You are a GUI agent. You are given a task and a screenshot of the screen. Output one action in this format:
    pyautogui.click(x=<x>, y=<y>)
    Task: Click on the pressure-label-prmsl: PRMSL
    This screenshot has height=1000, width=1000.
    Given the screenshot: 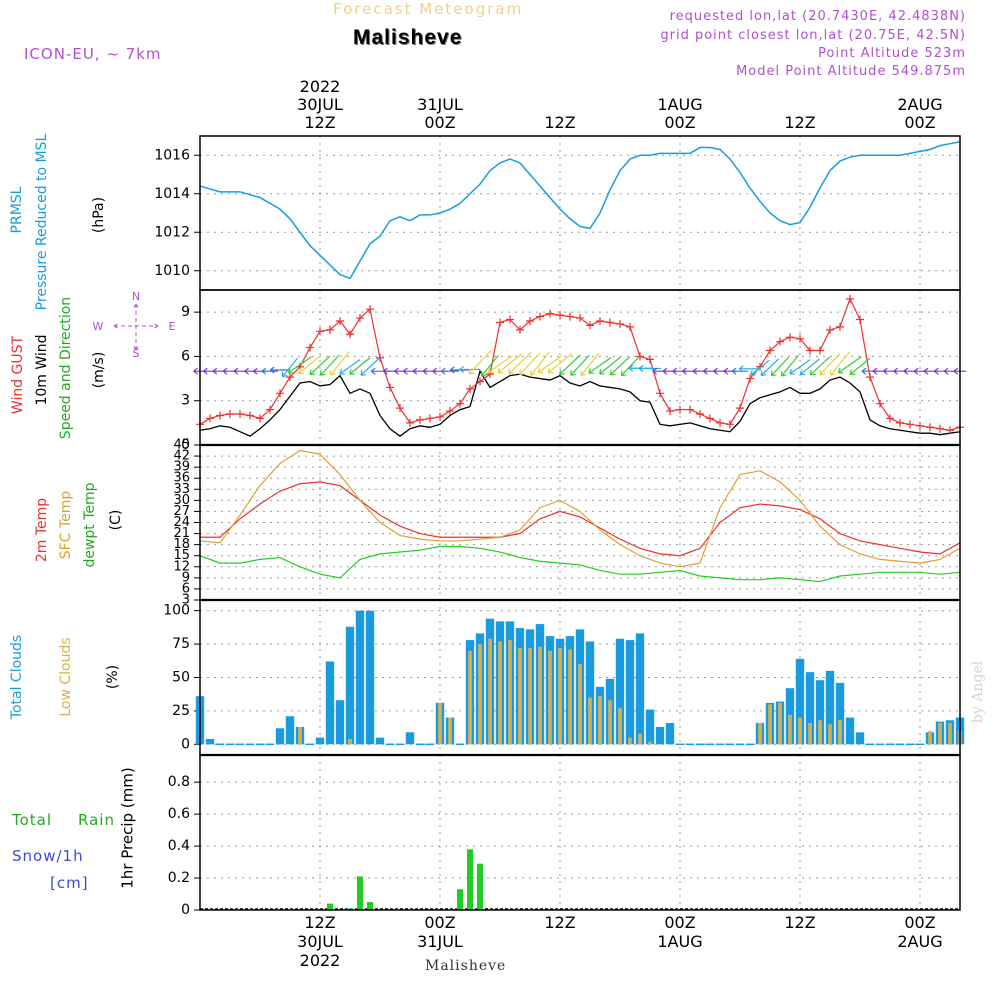 What is the action you would take?
    pyautogui.click(x=17, y=209)
    